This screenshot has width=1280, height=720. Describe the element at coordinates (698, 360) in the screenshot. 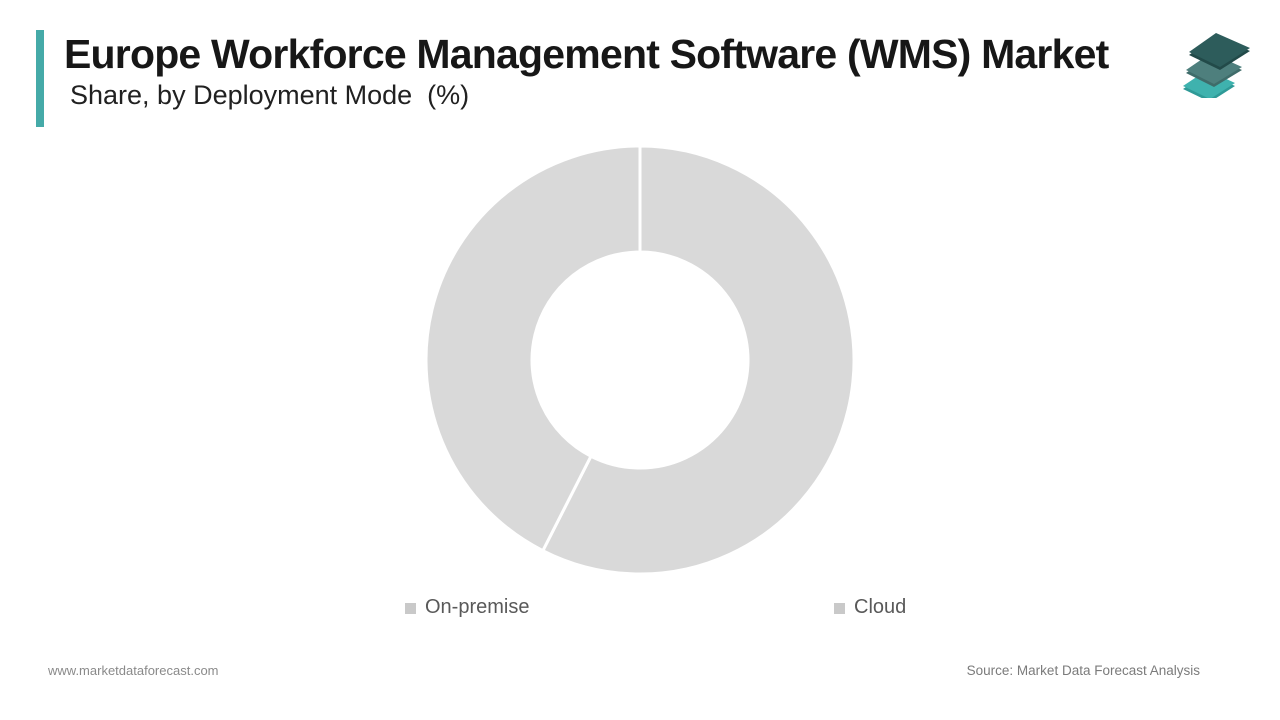

I see `donut-slice-on-premise` at that location.